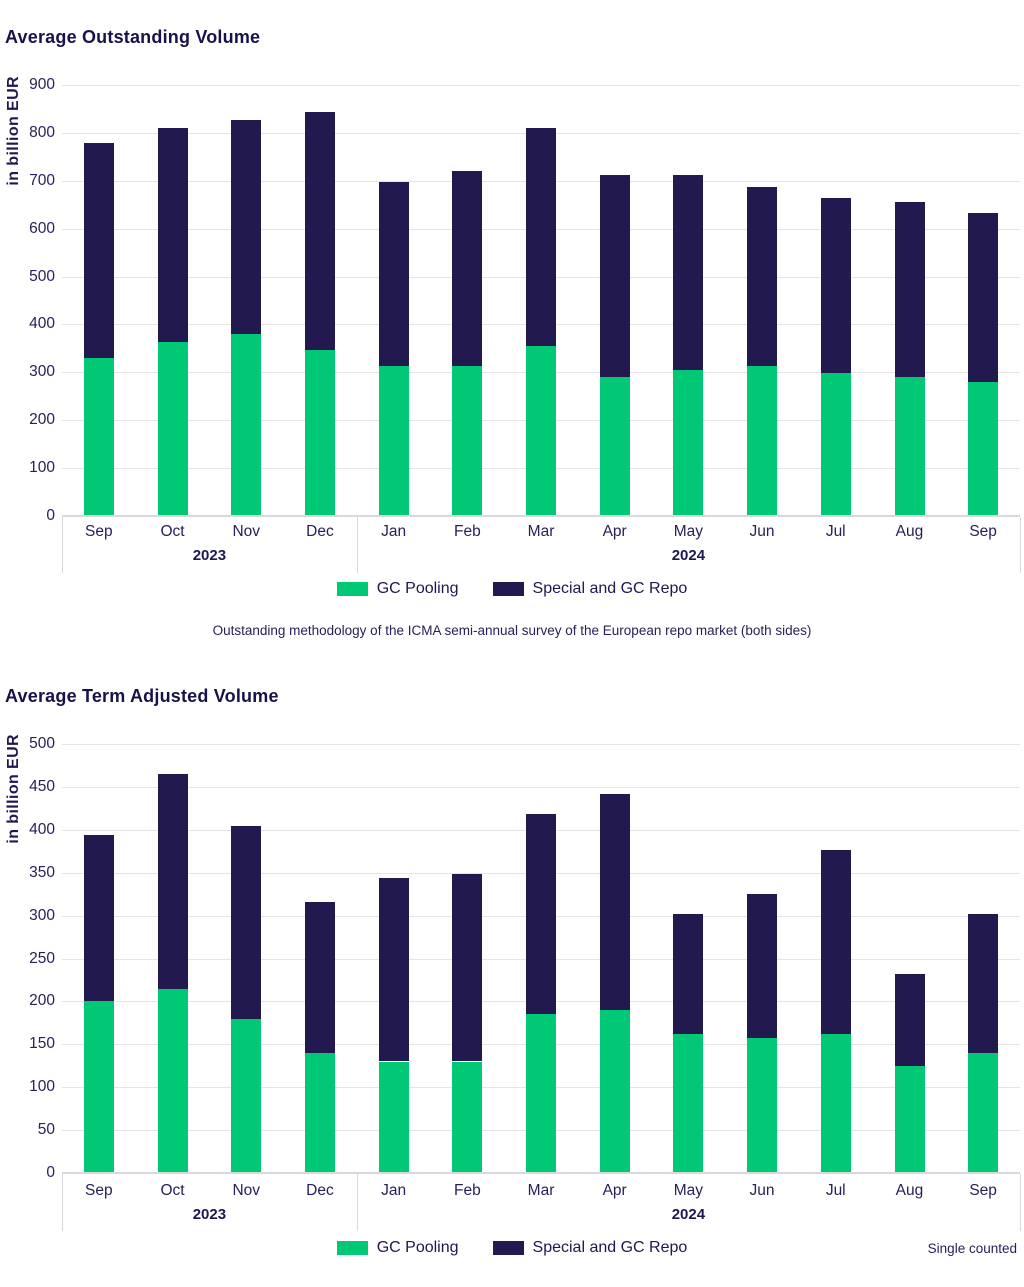 The height and width of the screenshot is (1287, 1024). What do you see at coordinates (42, 324) in the screenshot?
I see `y-tick-label: 400` at bounding box center [42, 324].